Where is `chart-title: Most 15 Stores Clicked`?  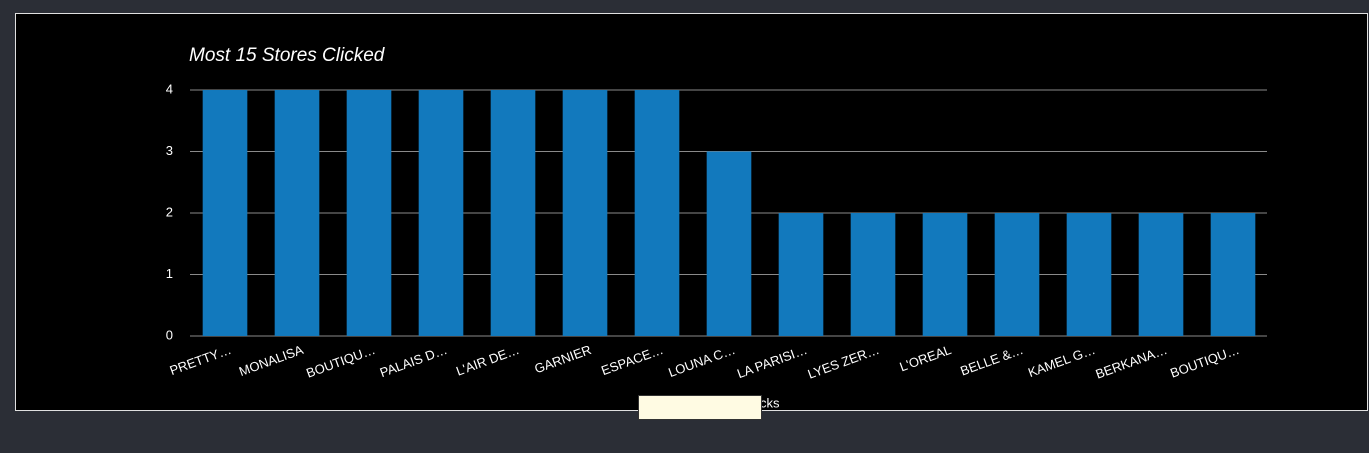 chart-title: Most 15 Stores Clicked is located at coordinates (287, 55).